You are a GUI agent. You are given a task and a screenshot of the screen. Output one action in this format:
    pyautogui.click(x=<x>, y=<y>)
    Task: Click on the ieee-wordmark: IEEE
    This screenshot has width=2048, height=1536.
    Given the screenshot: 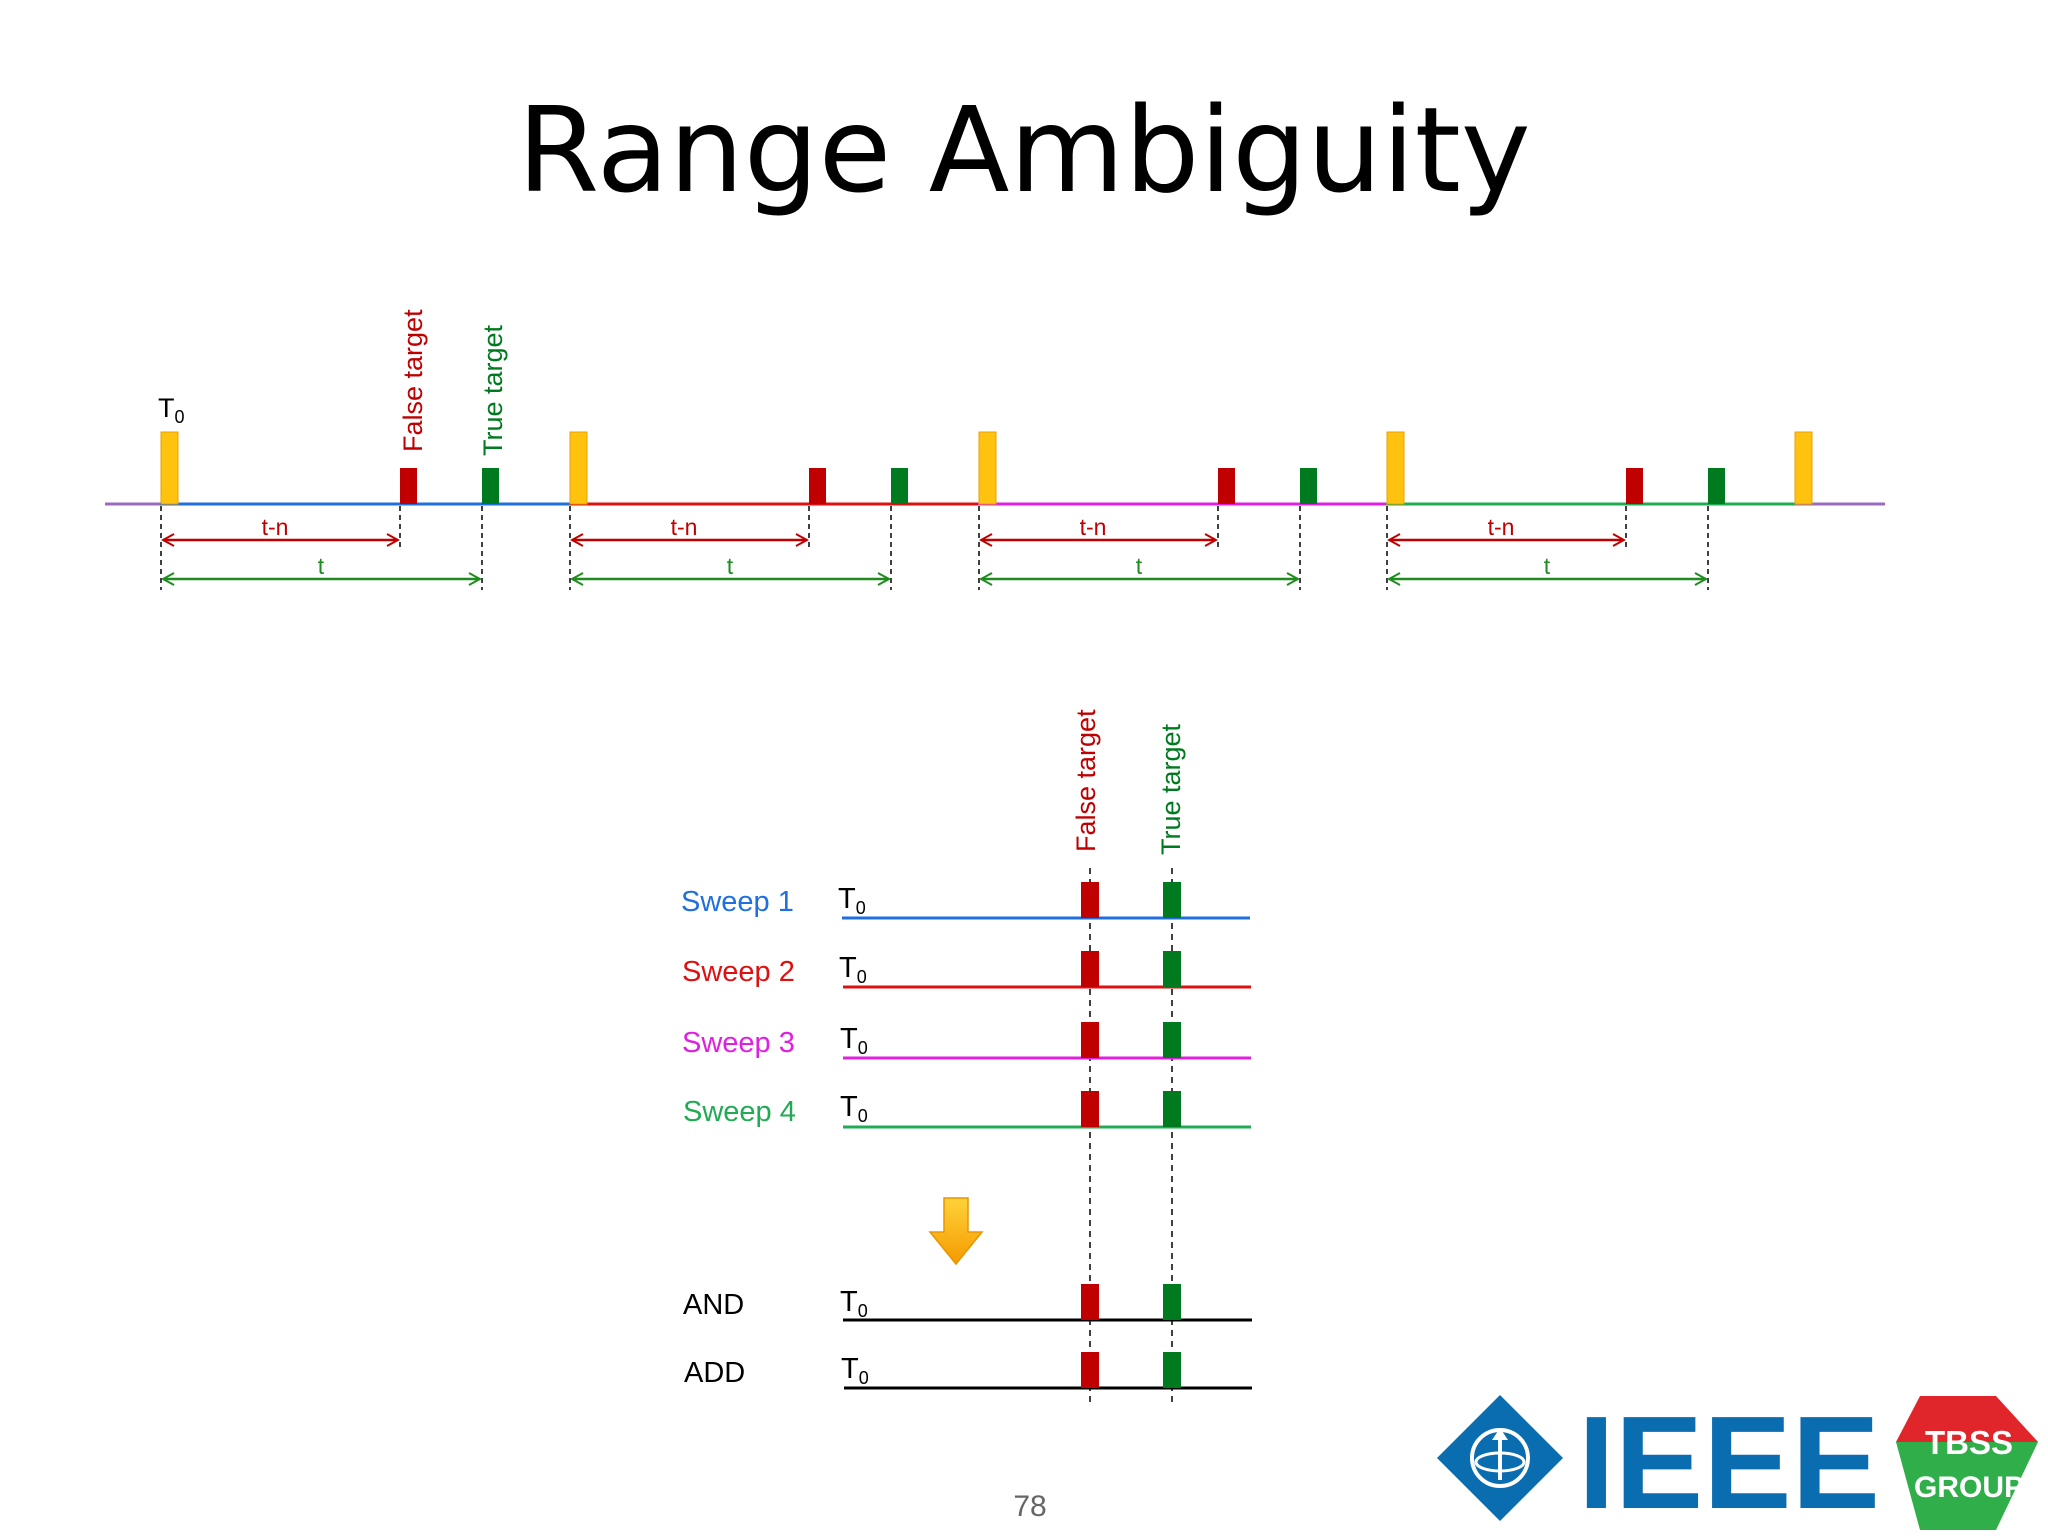 What is the action you would take?
    pyautogui.click(x=1729, y=1462)
    